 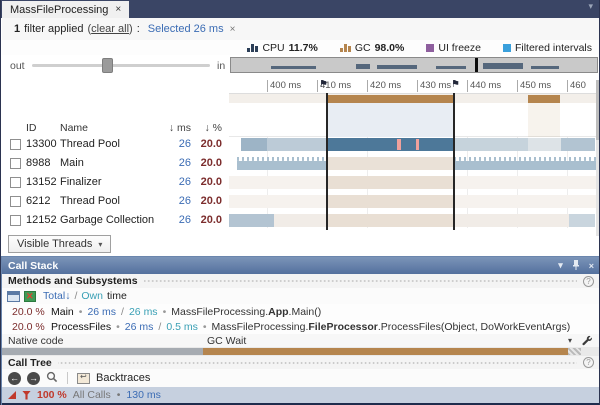 What do you see at coordinates (597, 158) in the screenshot?
I see `timeline-scrollbar` at bounding box center [597, 158].